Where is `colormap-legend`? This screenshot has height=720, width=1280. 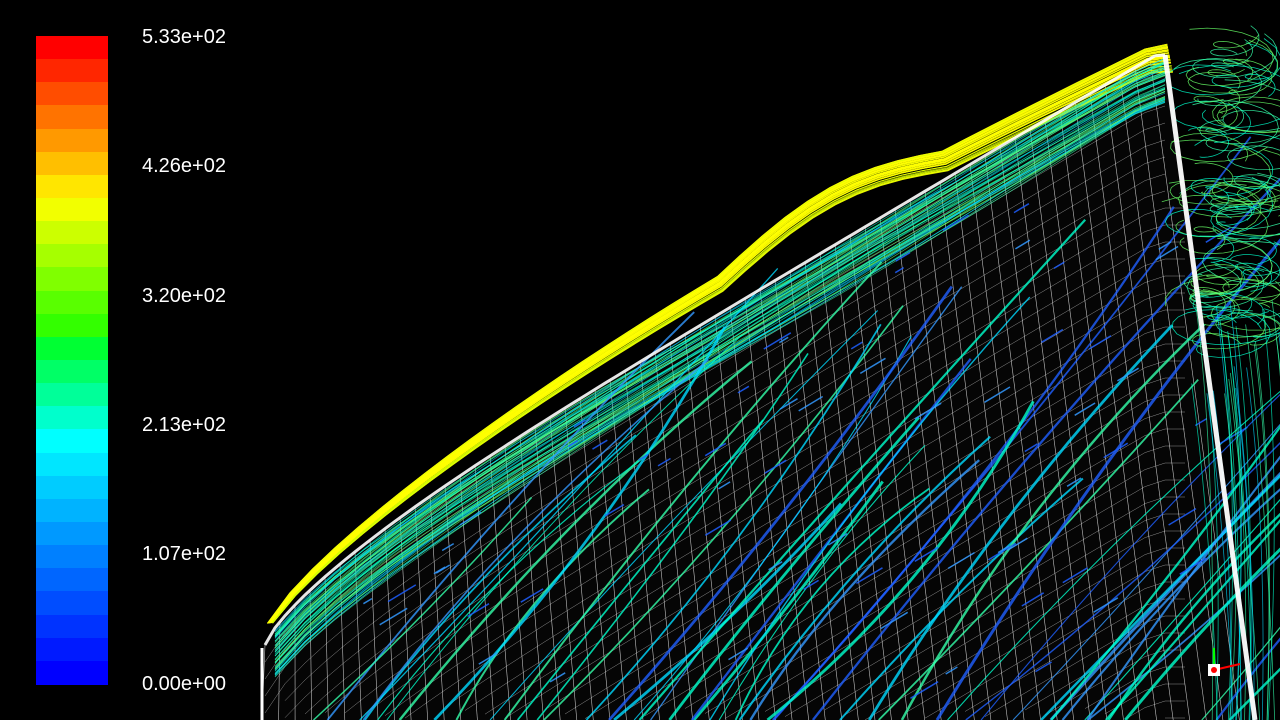
colormap-legend is located at coordinates (72, 360).